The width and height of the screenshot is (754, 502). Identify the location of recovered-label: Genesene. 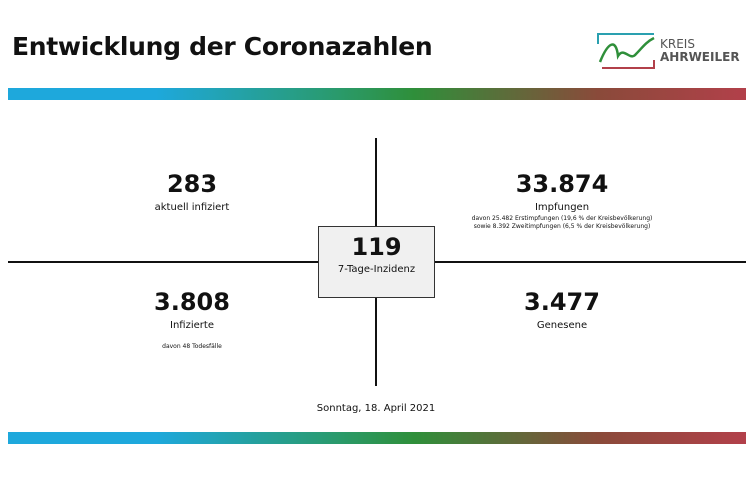
(562, 325).